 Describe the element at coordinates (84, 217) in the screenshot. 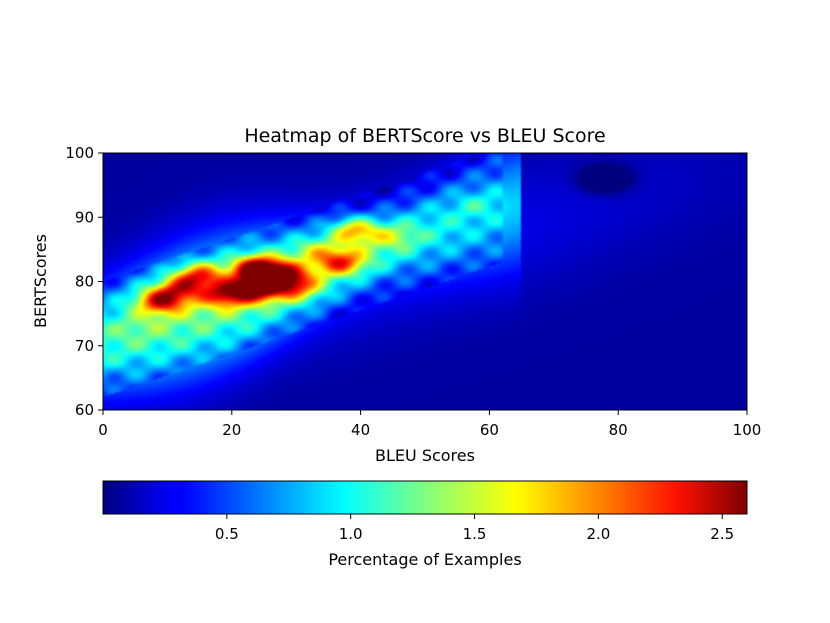

I see `y-tick-label: 90` at that location.